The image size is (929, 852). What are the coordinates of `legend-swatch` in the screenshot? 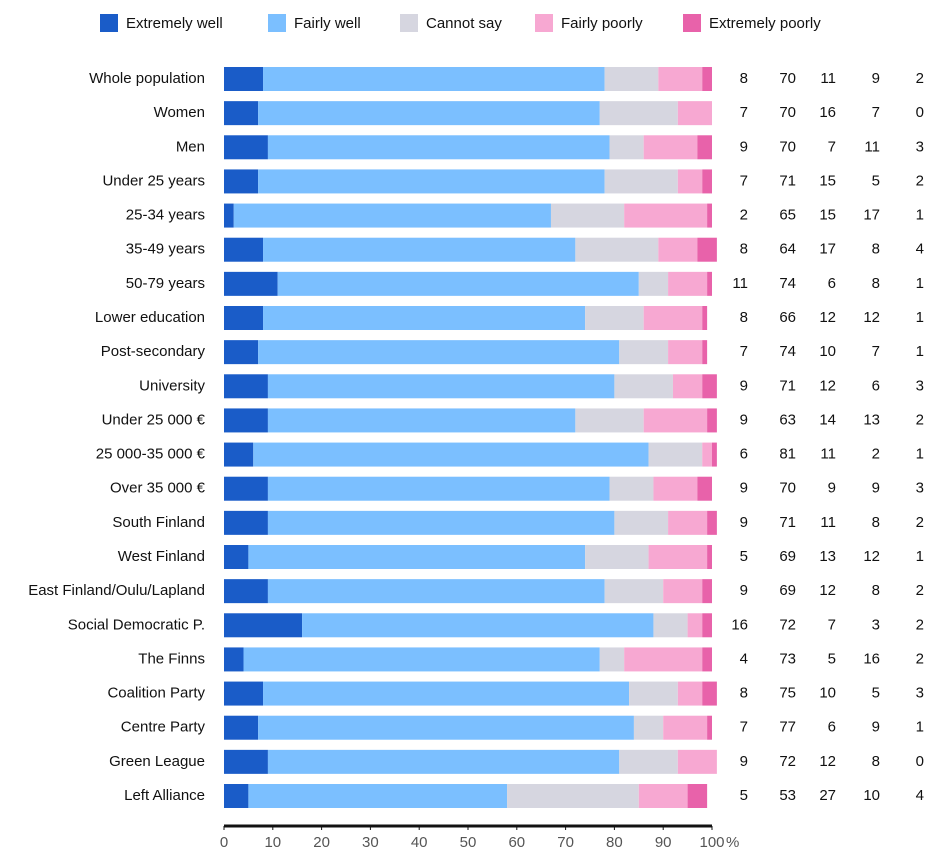 It's located at (692, 23).